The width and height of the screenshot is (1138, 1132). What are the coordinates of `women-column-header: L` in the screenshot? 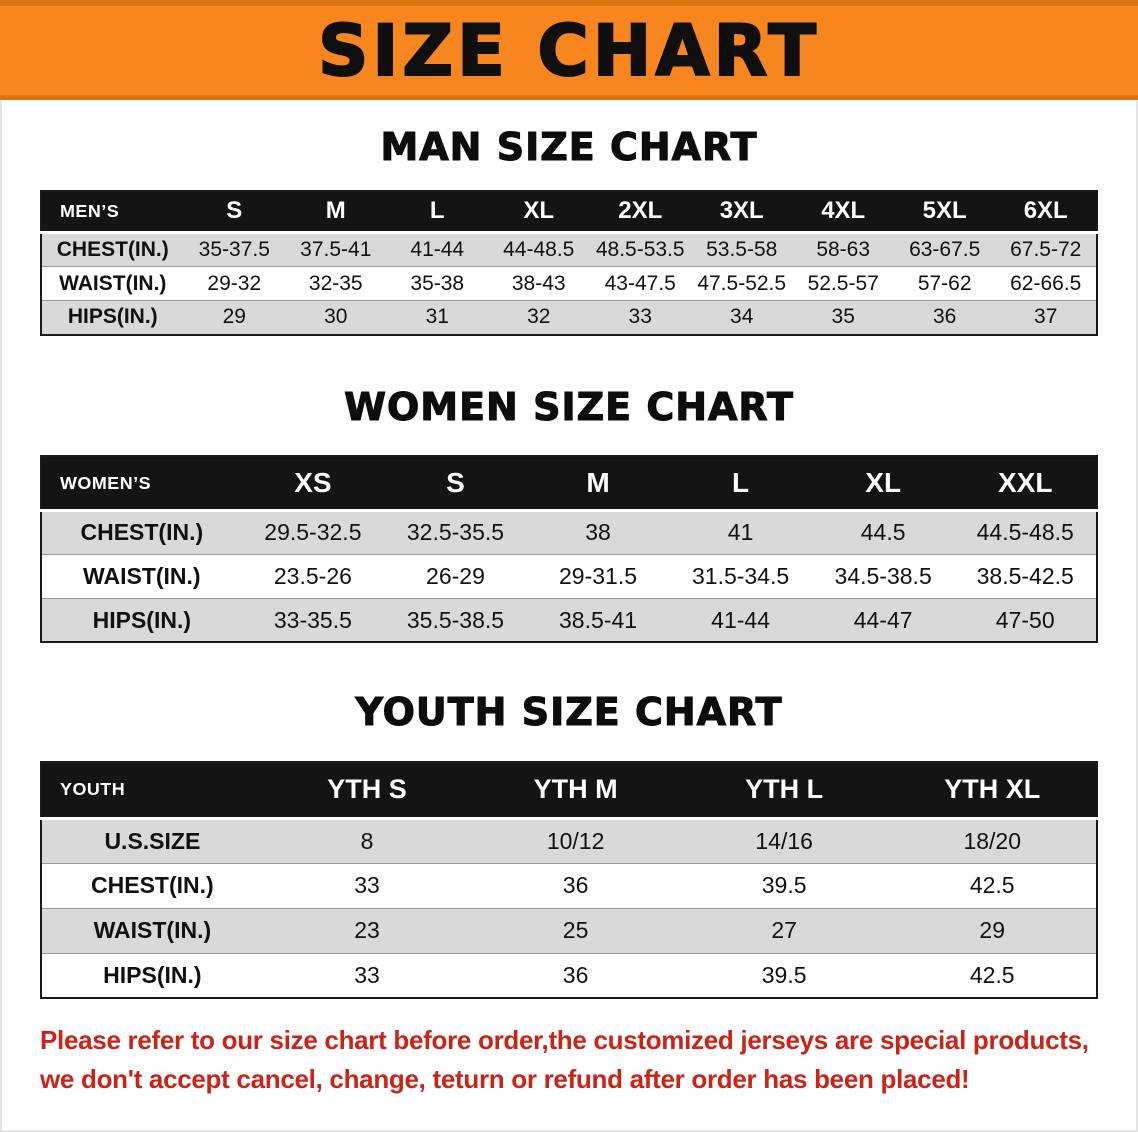 It's located at (740, 484).